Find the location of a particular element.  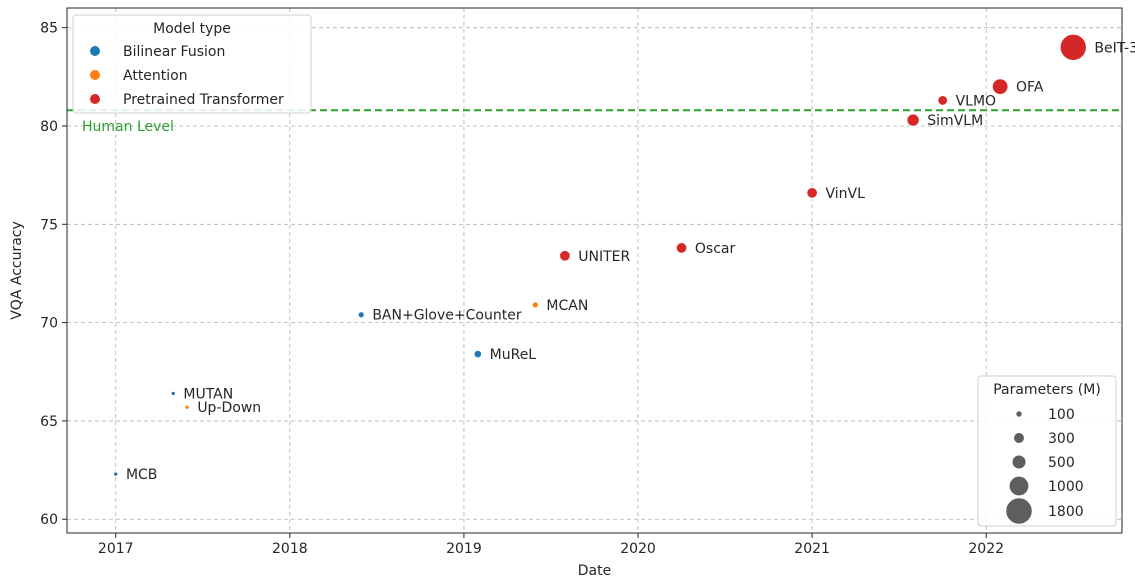

point-simvlm is located at coordinates (913, 120).